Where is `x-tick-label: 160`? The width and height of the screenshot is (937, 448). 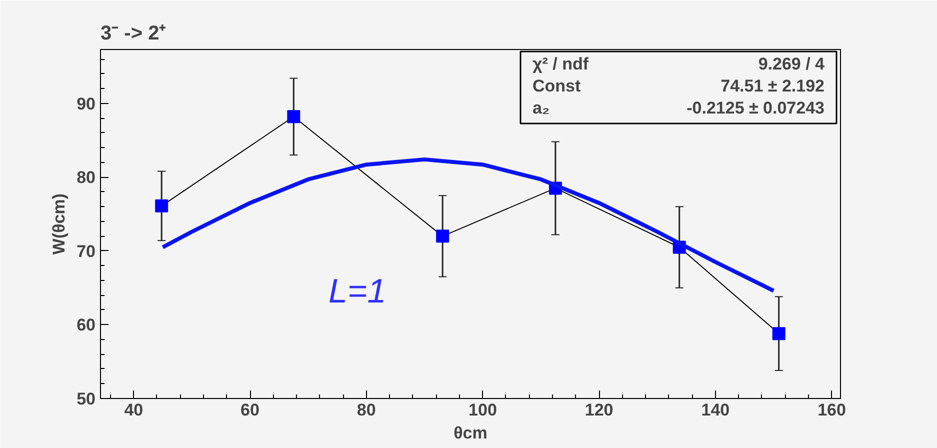
x-tick-label: 160 is located at coordinates (832, 410).